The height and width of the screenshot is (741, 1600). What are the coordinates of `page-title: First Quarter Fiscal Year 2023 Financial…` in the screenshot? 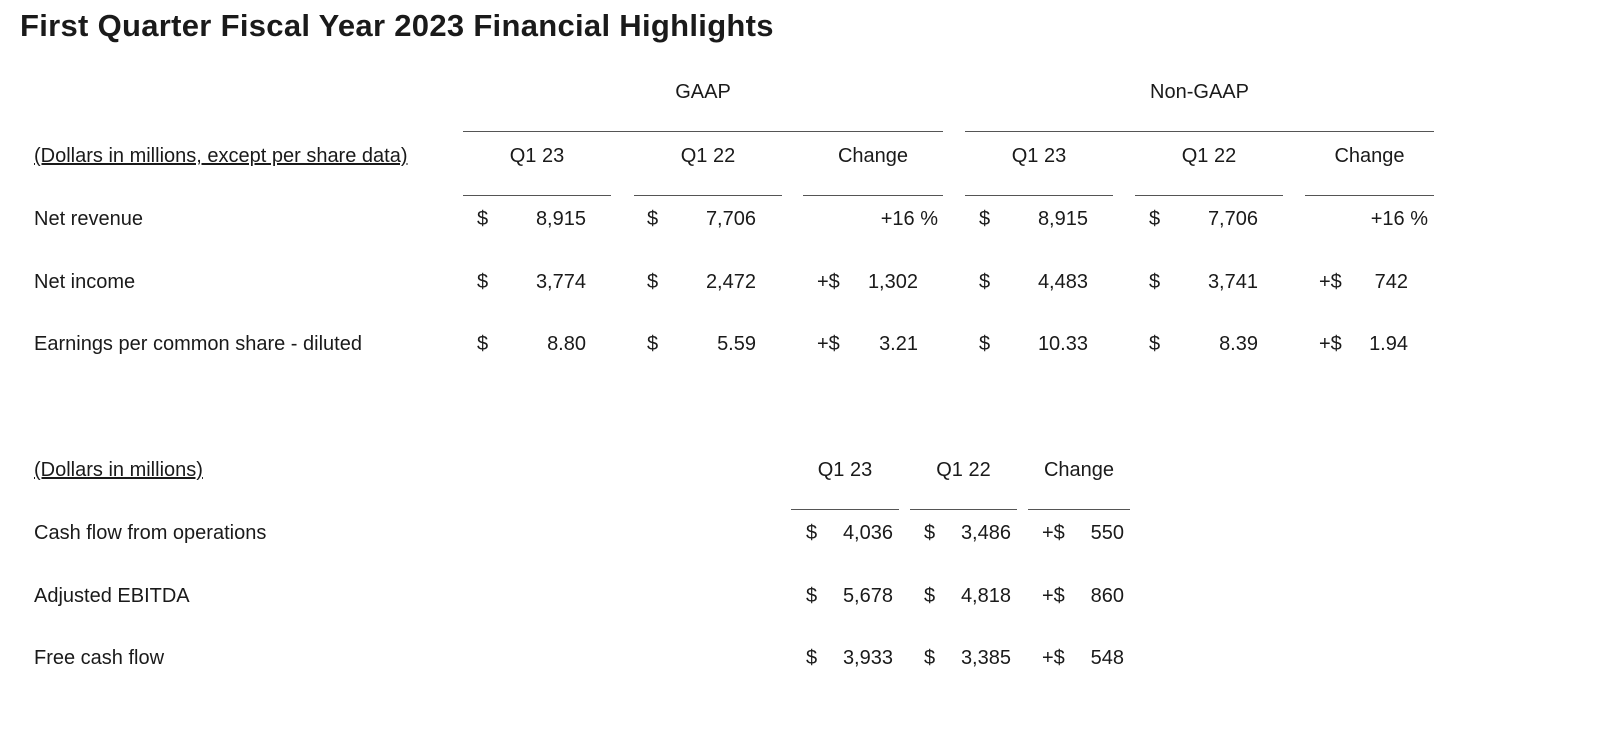 It's located at (397, 25).